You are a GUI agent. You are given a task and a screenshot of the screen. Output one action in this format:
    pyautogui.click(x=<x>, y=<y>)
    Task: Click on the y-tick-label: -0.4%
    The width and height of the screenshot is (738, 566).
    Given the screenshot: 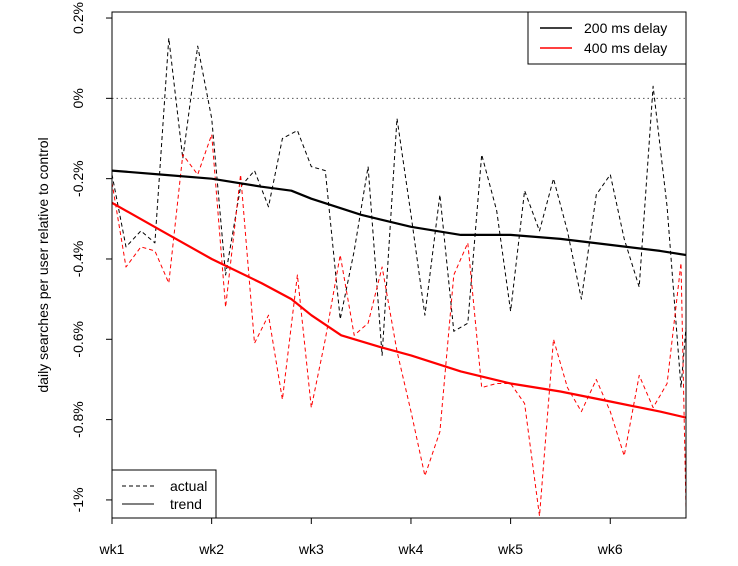 What is the action you would take?
    pyautogui.click(x=78, y=259)
    